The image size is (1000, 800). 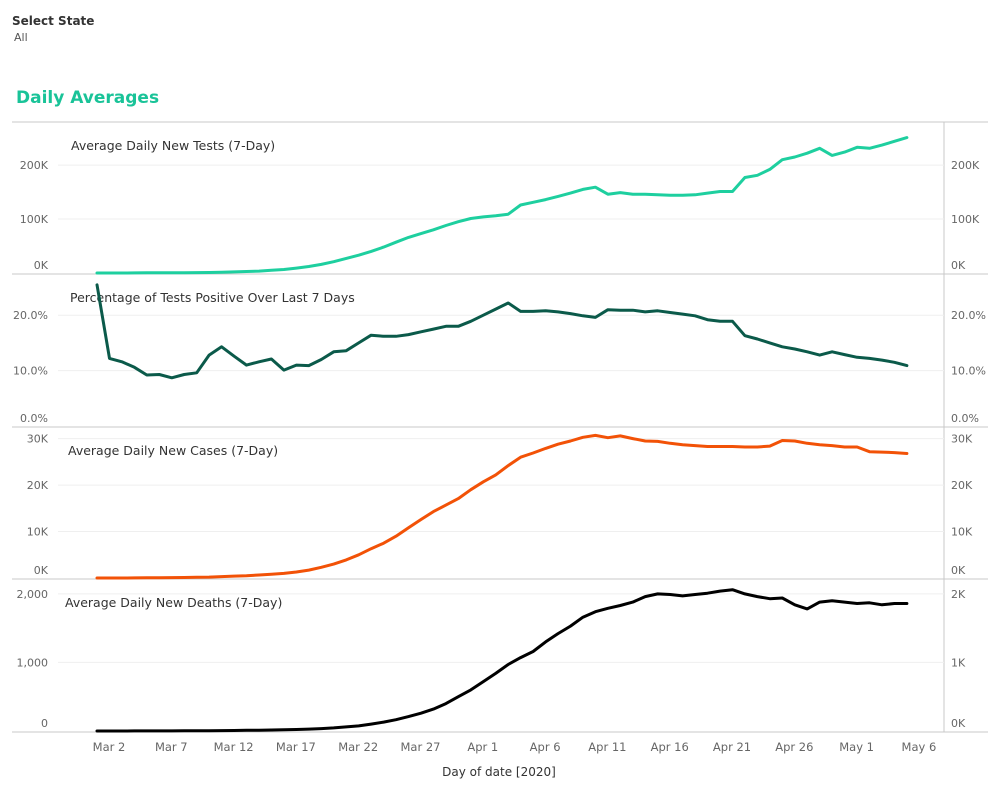 I want to click on x-tick-label: Mar 22, so click(x=358, y=747).